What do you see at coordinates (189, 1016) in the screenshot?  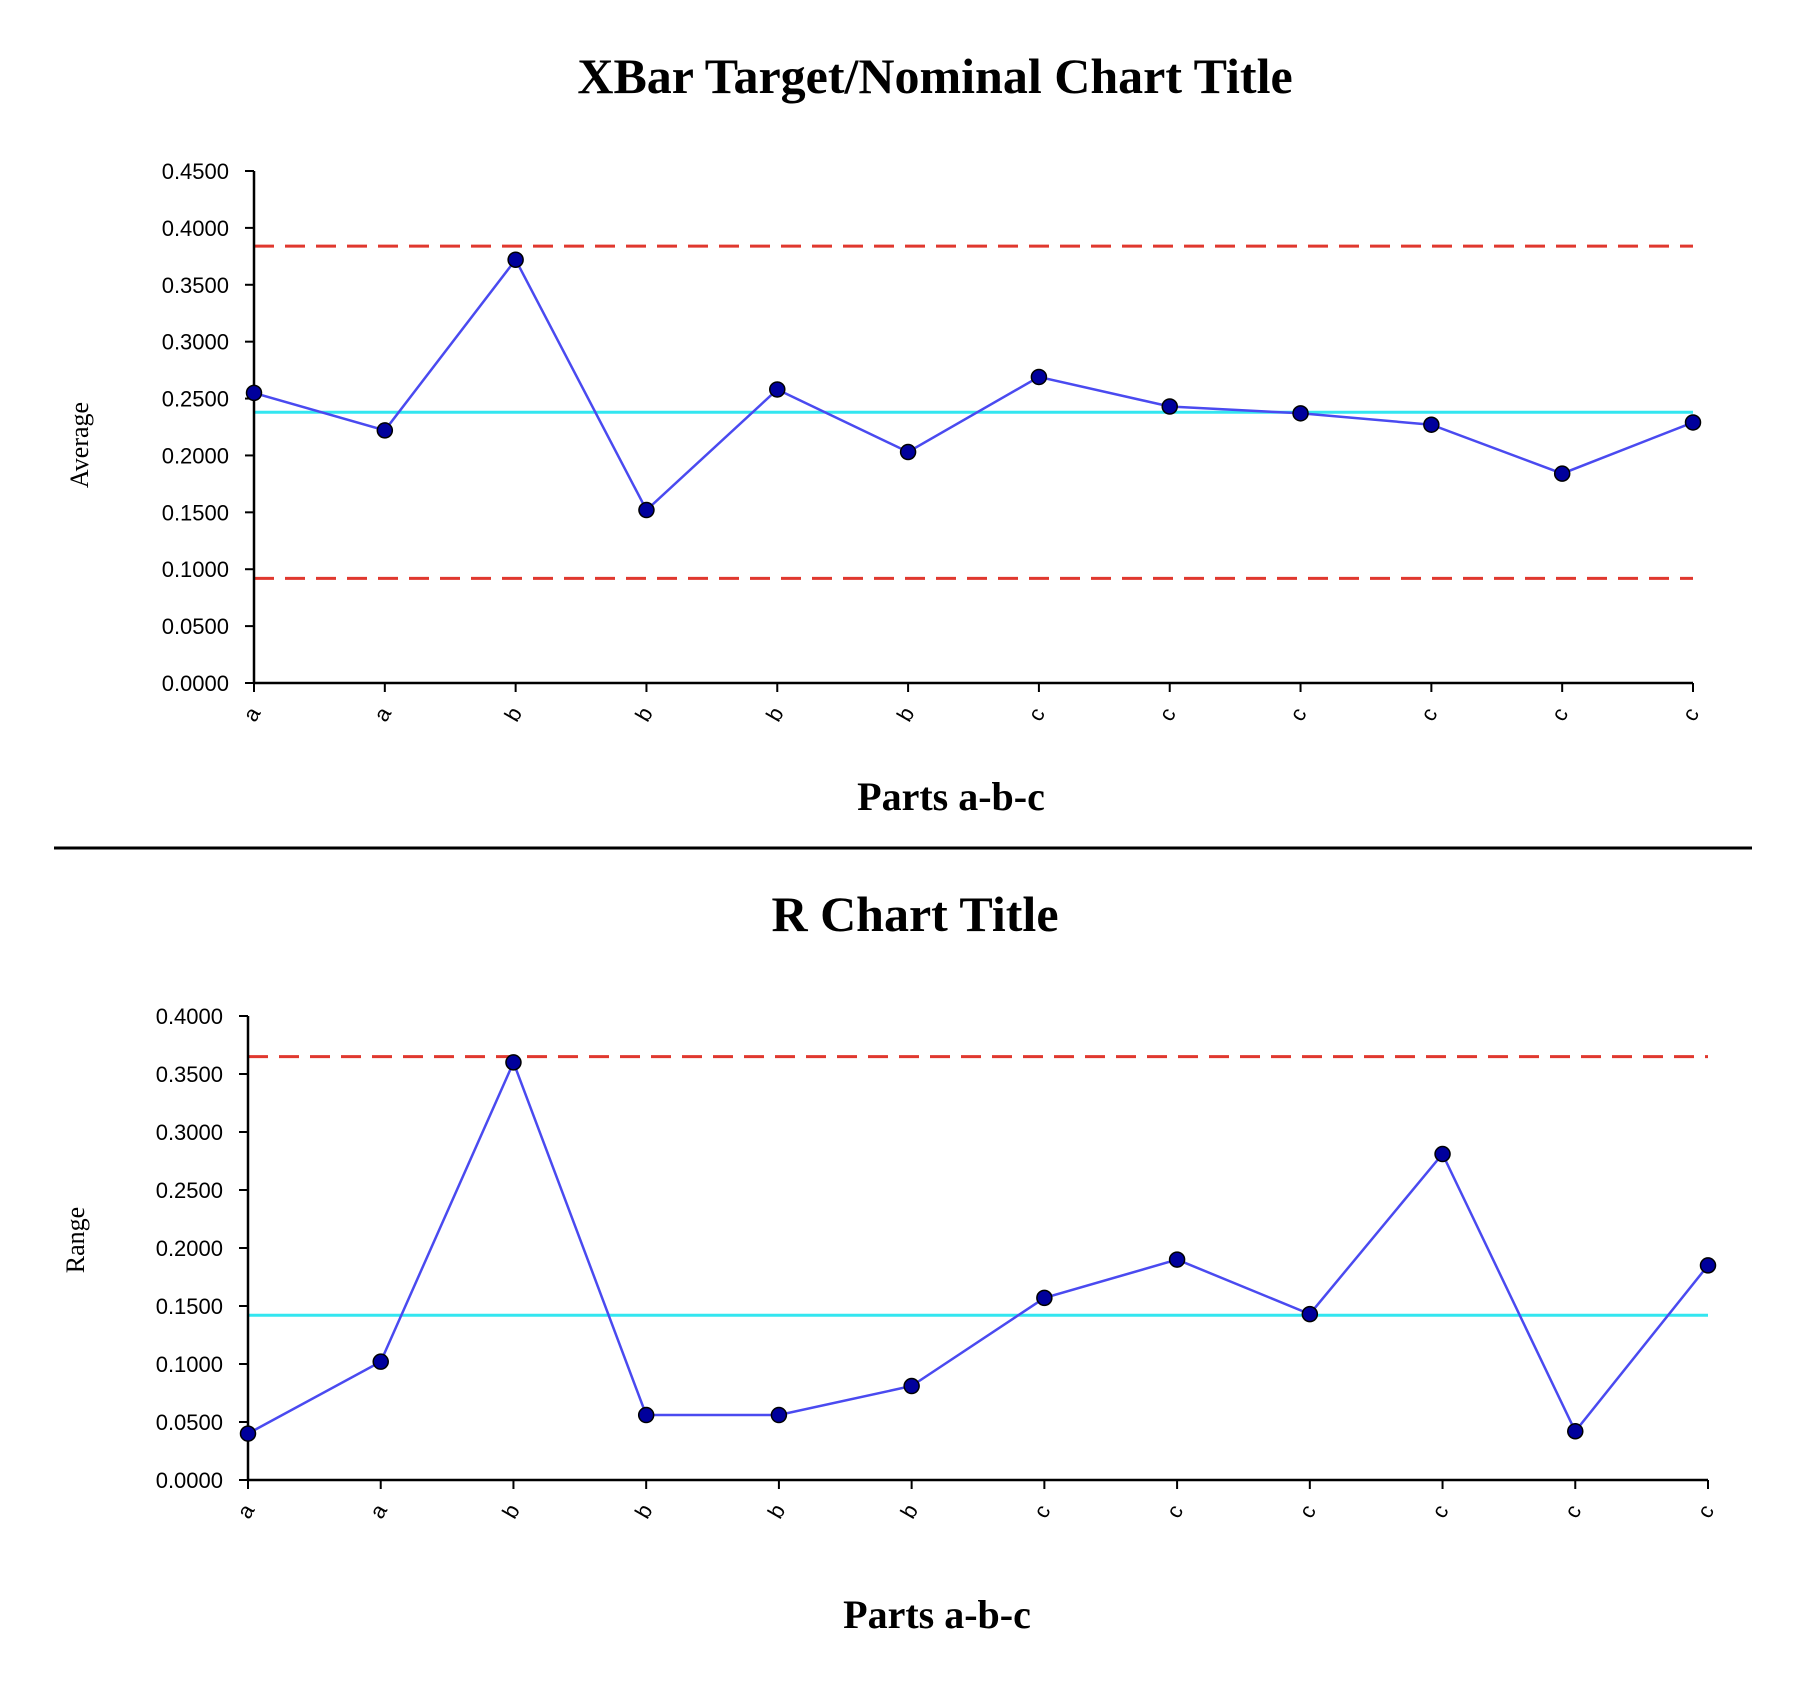 I see `r-y-tick-label: 0.4000` at bounding box center [189, 1016].